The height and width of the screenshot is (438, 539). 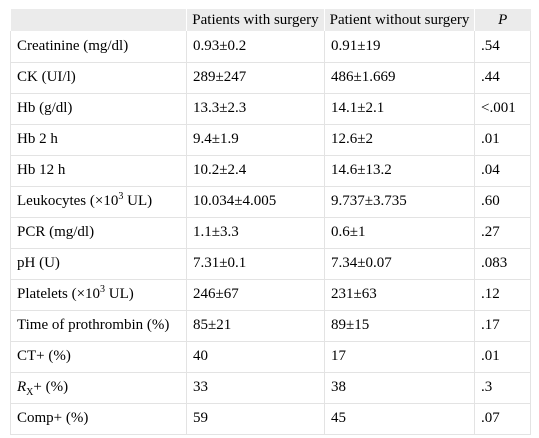 What do you see at coordinates (255, 387) in the screenshot?
I see `with-surgery-value: 33` at bounding box center [255, 387].